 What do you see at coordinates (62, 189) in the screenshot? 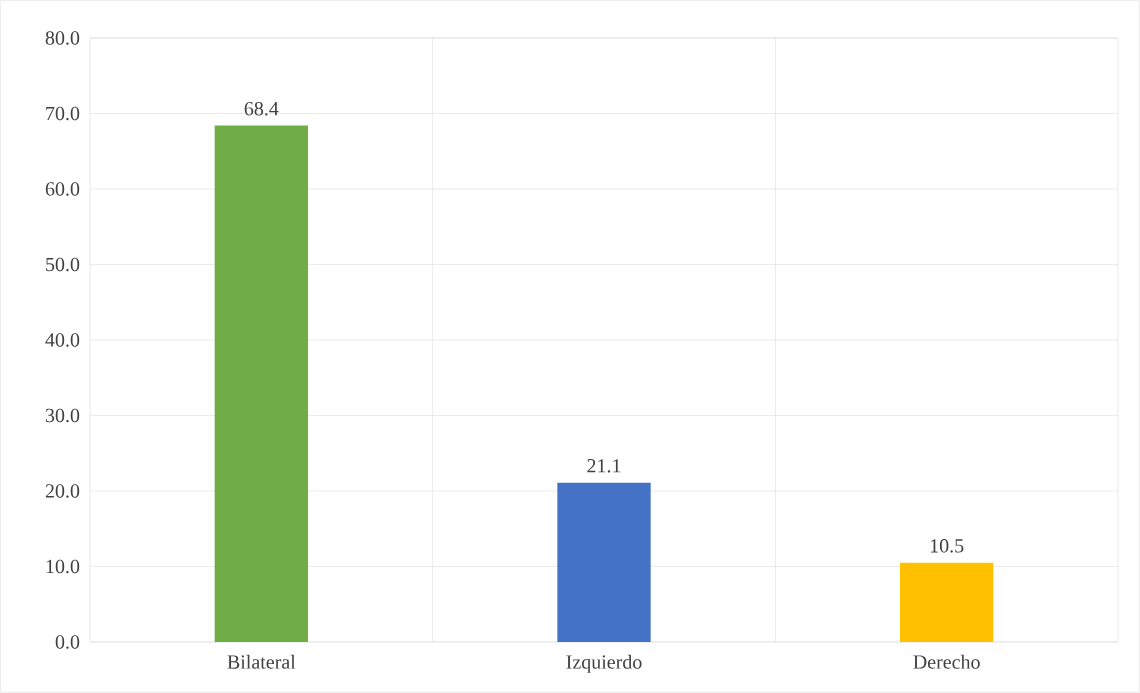
I see `y-tick-label: 60.0` at bounding box center [62, 189].